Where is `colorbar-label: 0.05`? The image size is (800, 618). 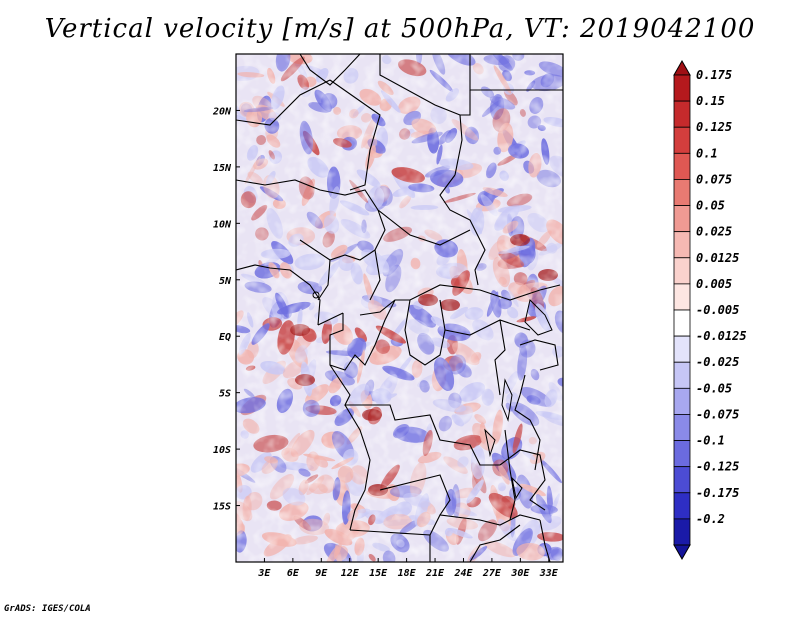 colorbar-label: 0.05 is located at coordinates (710, 206).